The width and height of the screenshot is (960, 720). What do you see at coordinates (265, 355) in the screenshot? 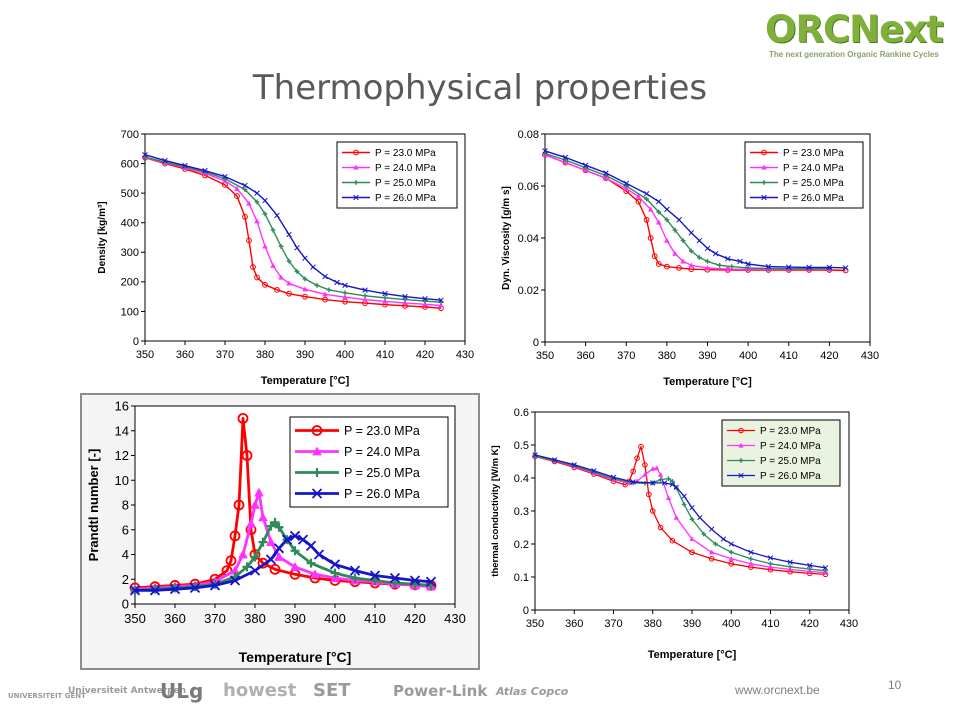
I see `x-tick-label: 380` at bounding box center [265, 355].